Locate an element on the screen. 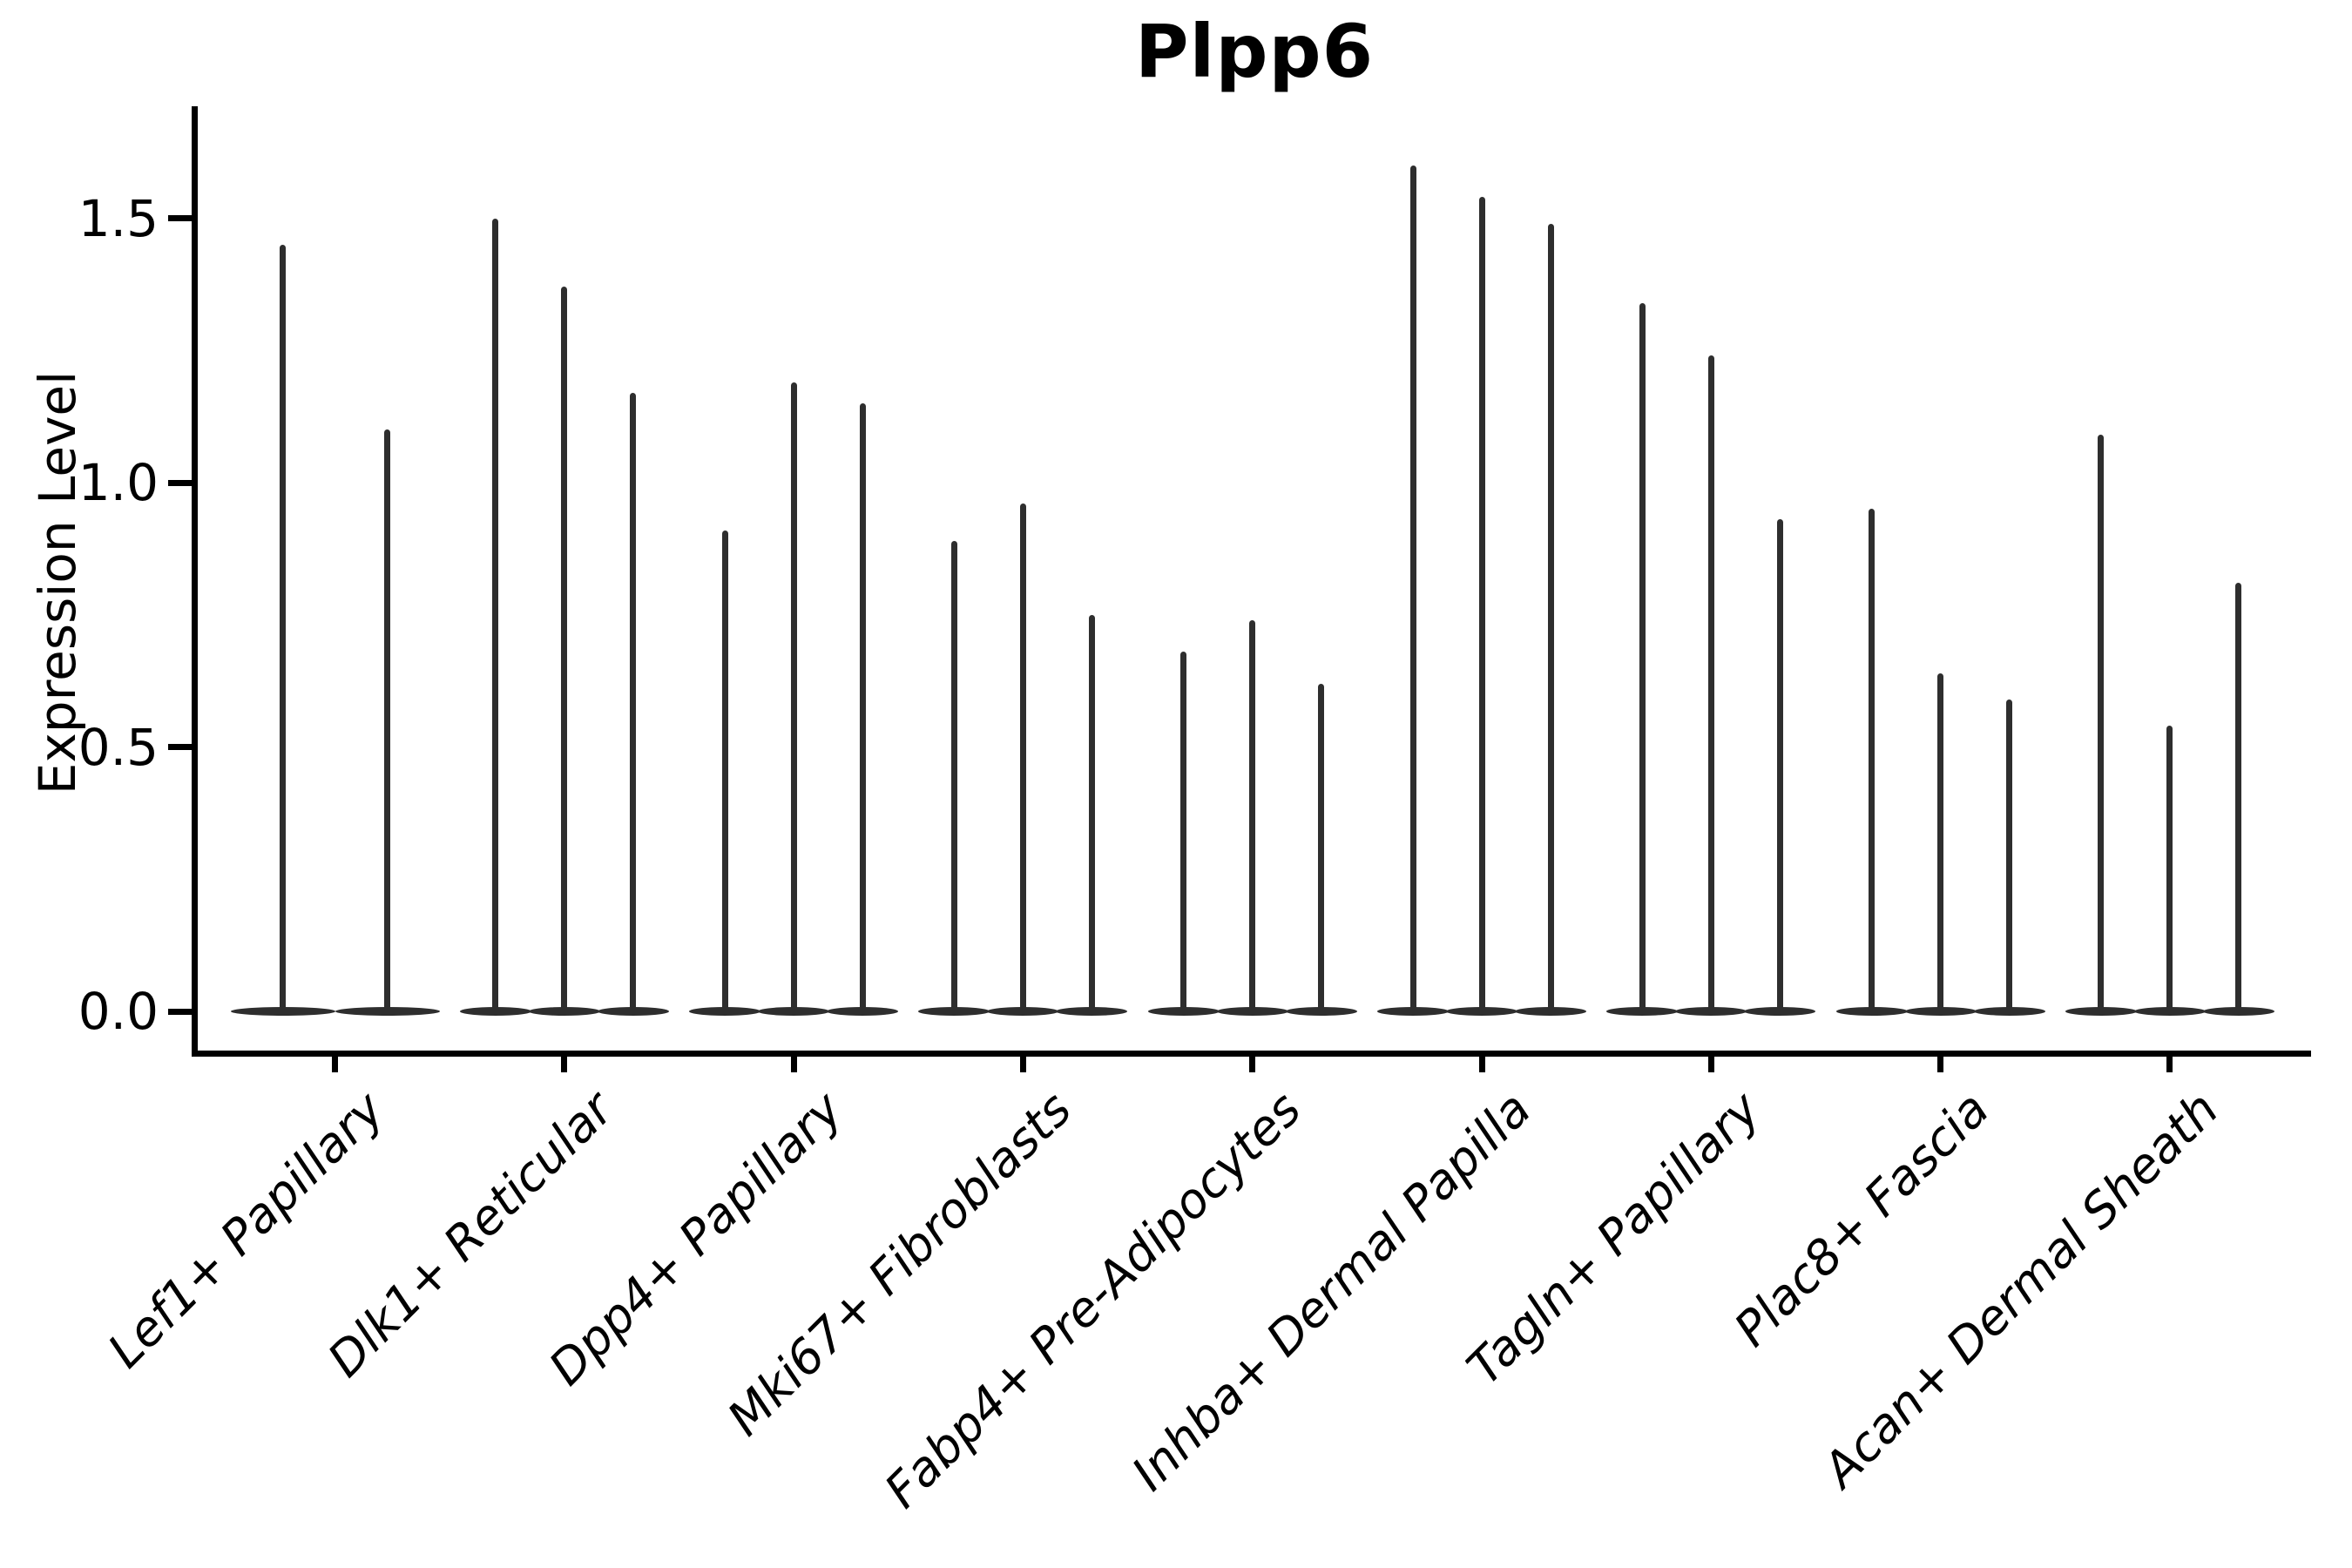  y-tick-label: 1.0 is located at coordinates (119, 482).